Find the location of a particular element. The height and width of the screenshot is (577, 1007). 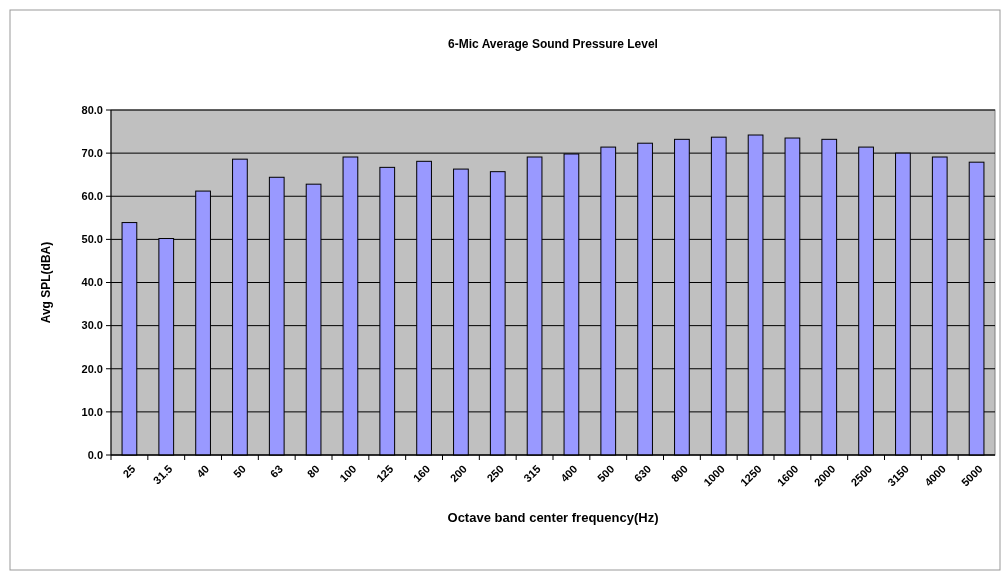

y-tick-label: 40.0 is located at coordinates (92, 282).